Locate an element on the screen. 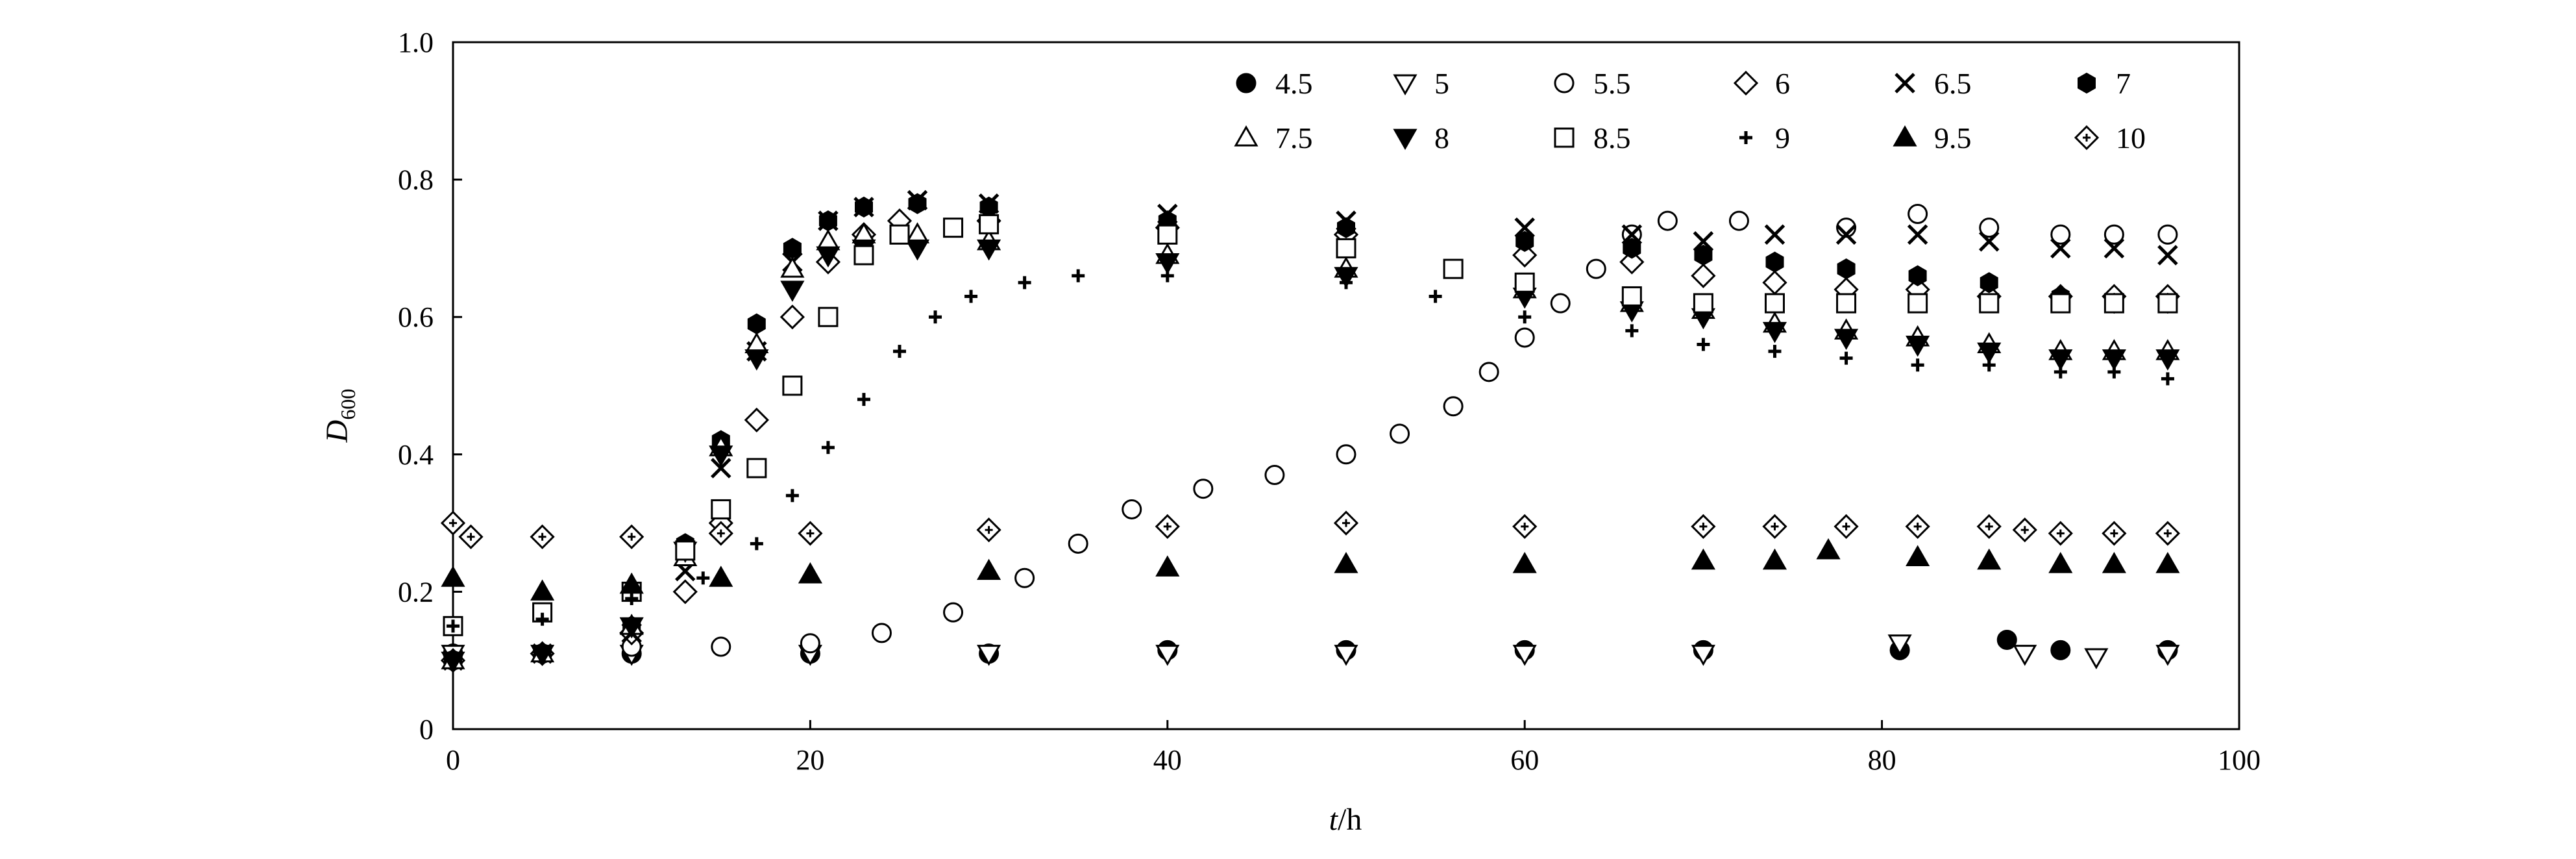 This screenshot has height=859, width=2576. legend-label: 8.5 is located at coordinates (1612, 138).